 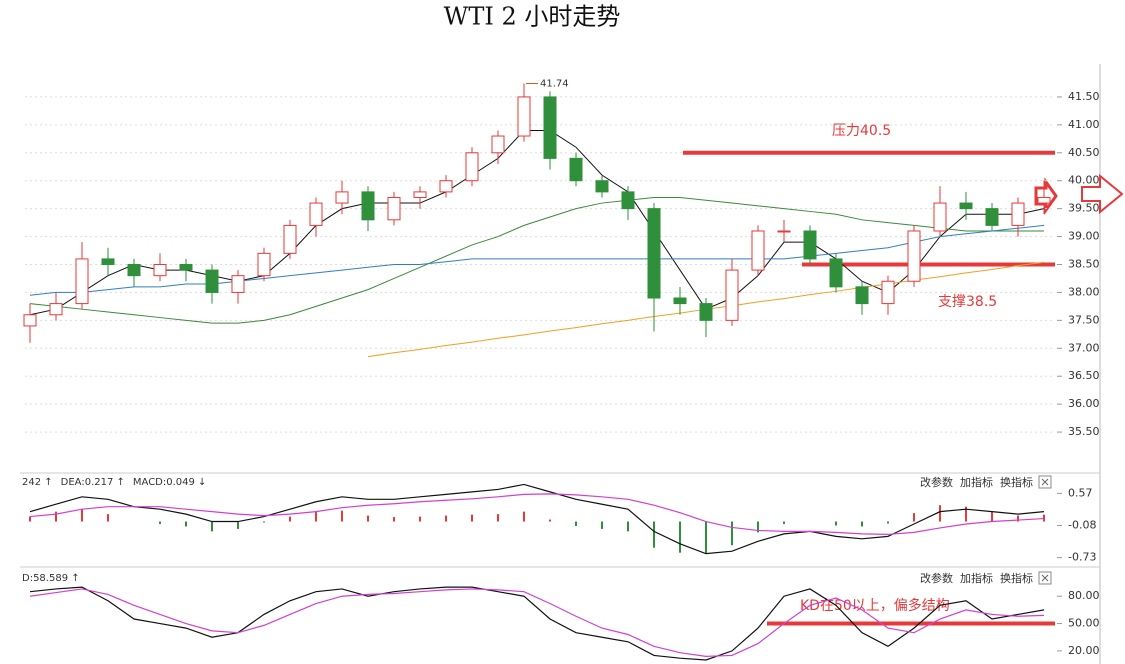 I want to click on y-tick-label: 41.00, so click(x=1084, y=124).